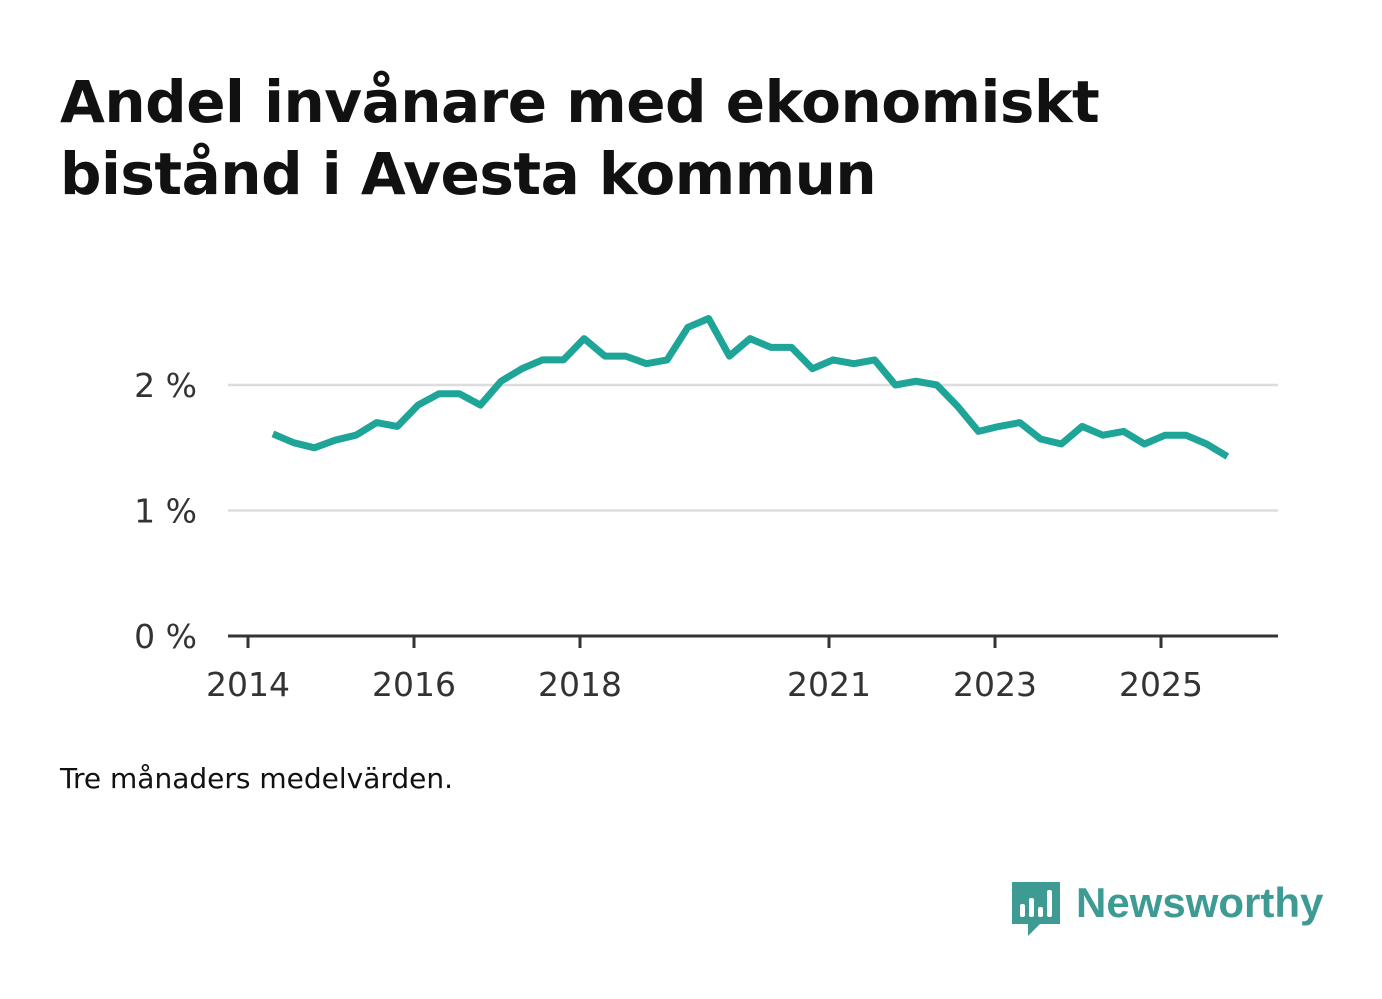 The height and width of the screenshot is (999, 1382). I want to click on newsworthy-logo: Newsworthy, so click(1180, 910).